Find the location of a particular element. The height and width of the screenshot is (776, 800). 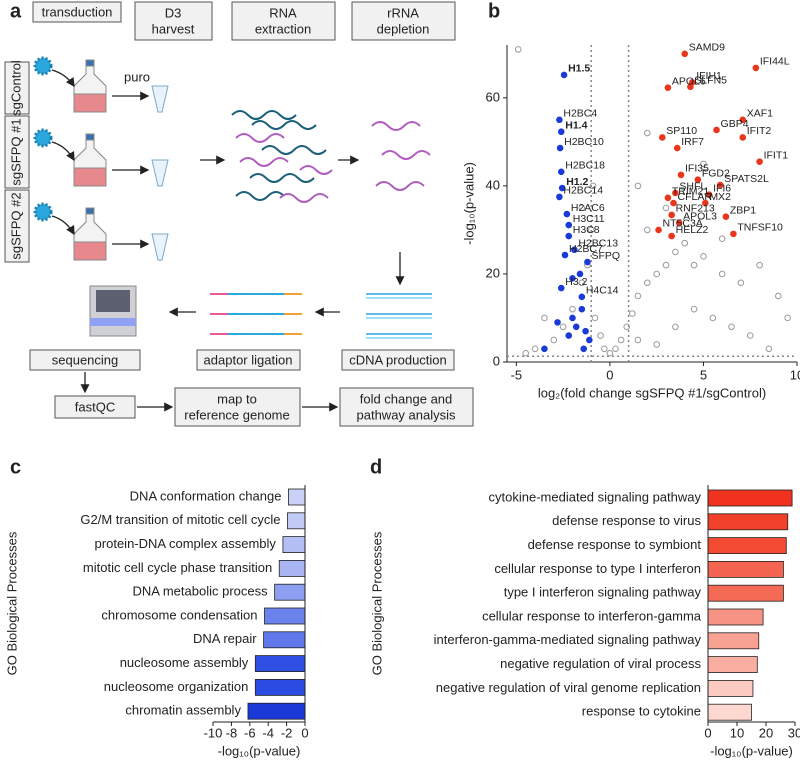

point-label: APOL3 is located at coordinates (700, 217).